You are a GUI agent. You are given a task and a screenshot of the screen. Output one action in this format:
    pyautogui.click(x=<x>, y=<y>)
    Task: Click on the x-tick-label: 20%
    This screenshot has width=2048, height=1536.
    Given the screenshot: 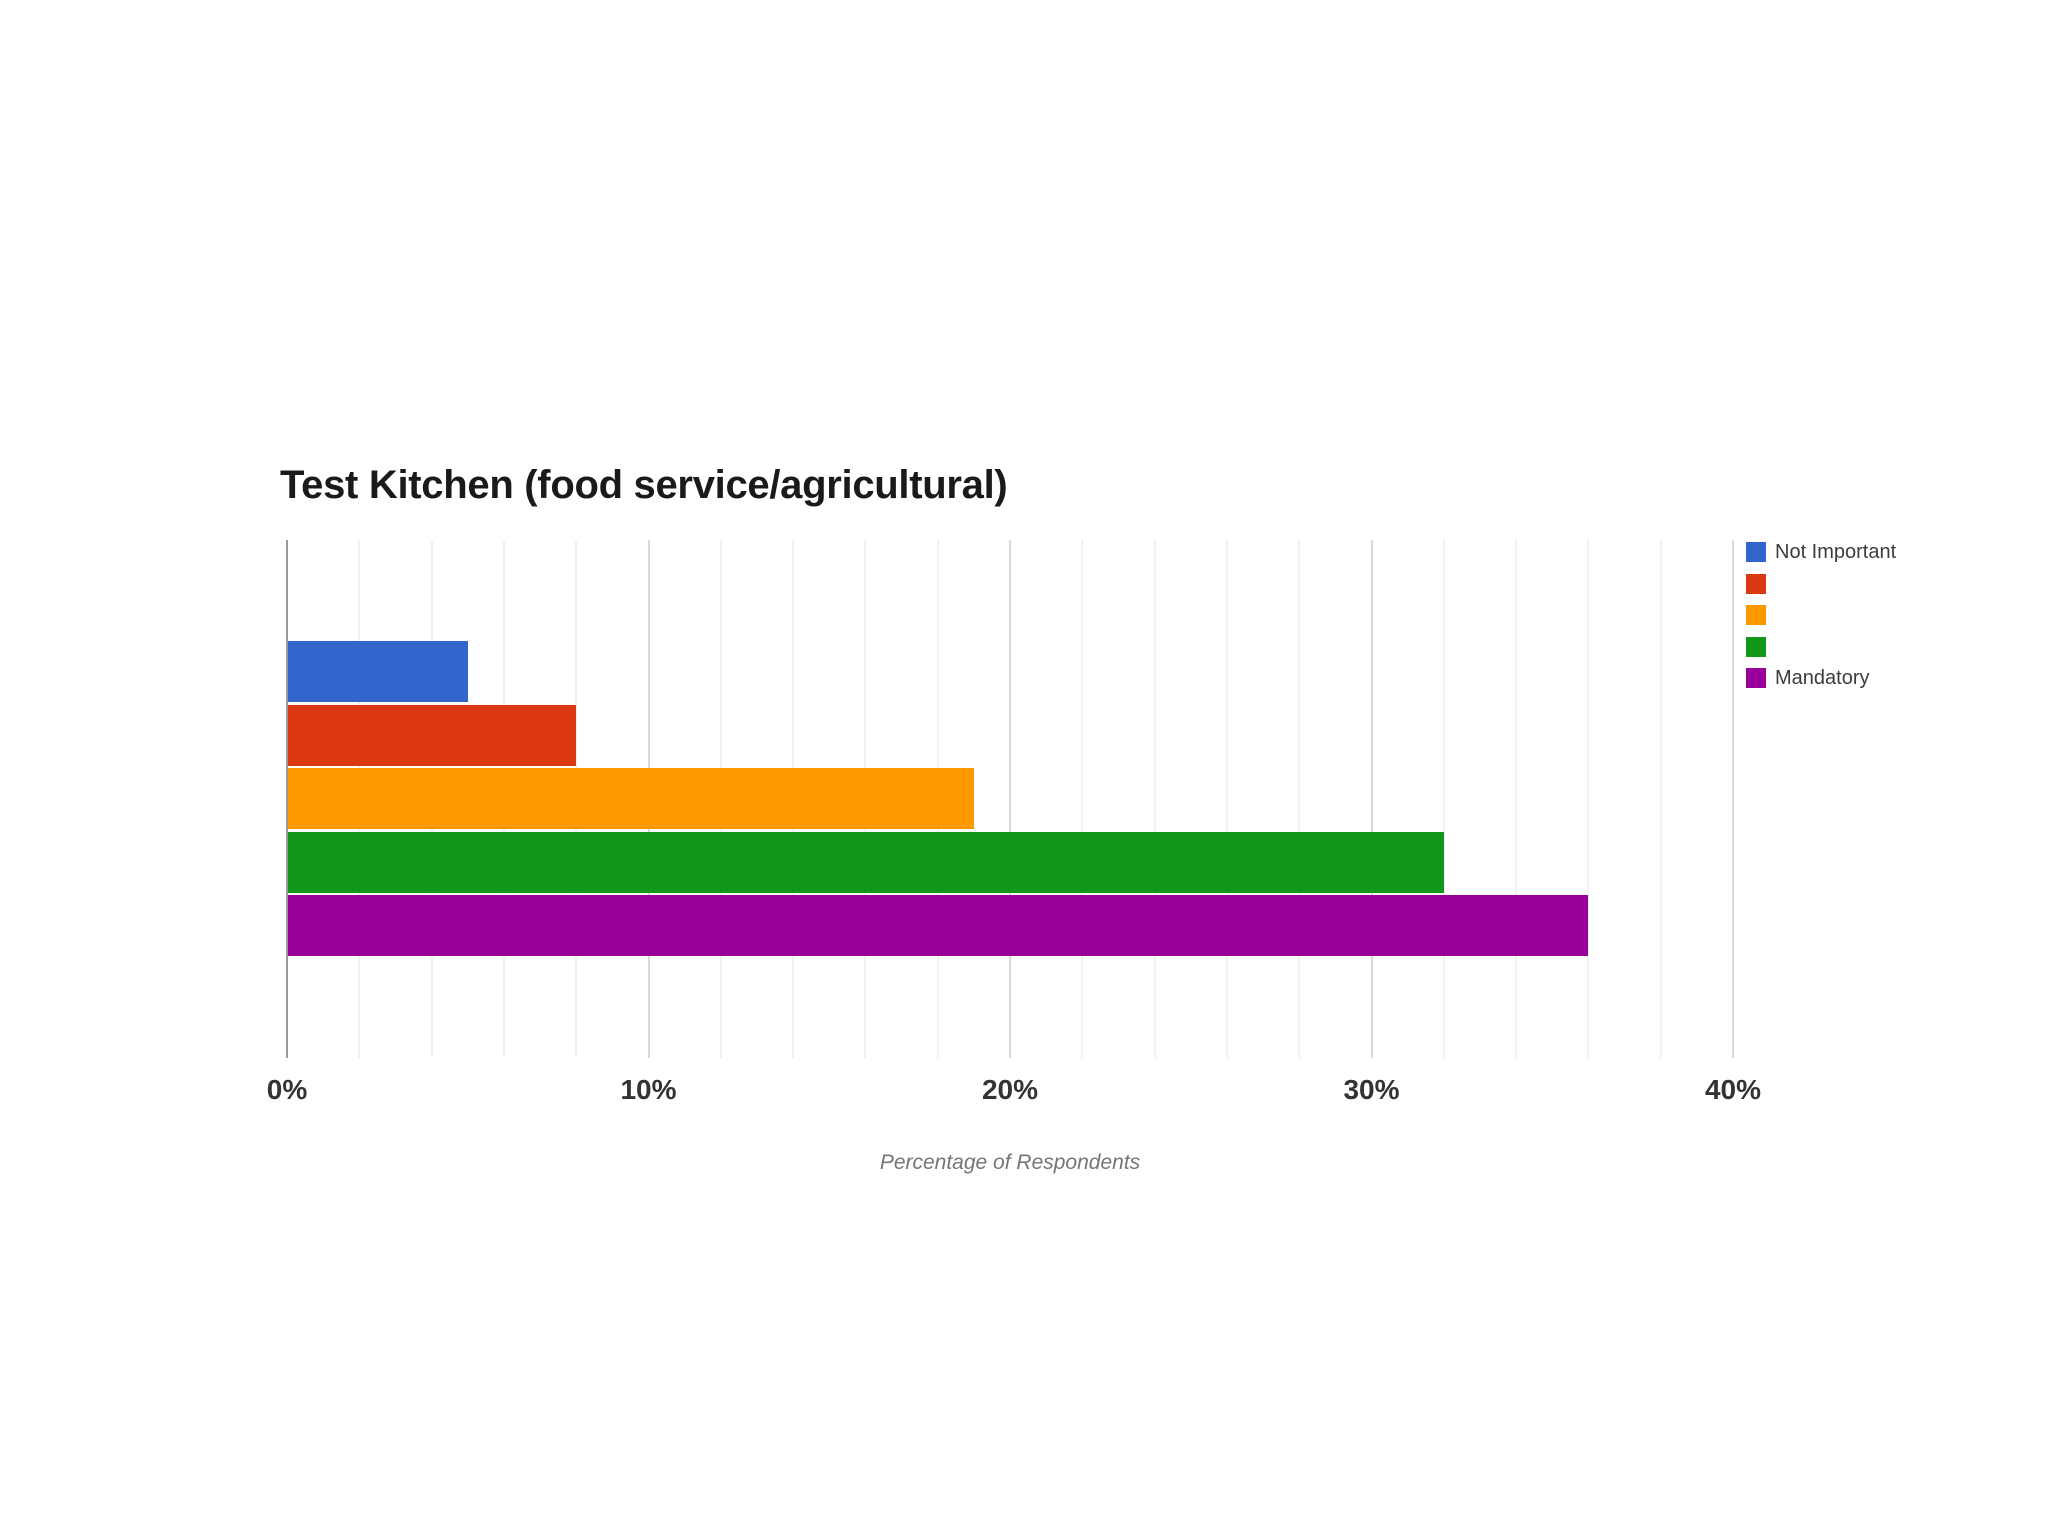 What is the action you would take?
    pyautogui.click(x=1010, y=1089)
    